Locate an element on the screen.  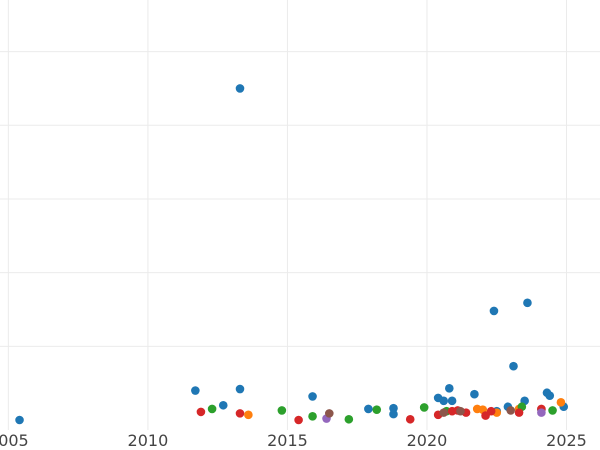
x-tick-label: 2015 is located at coordinates (287, 440).